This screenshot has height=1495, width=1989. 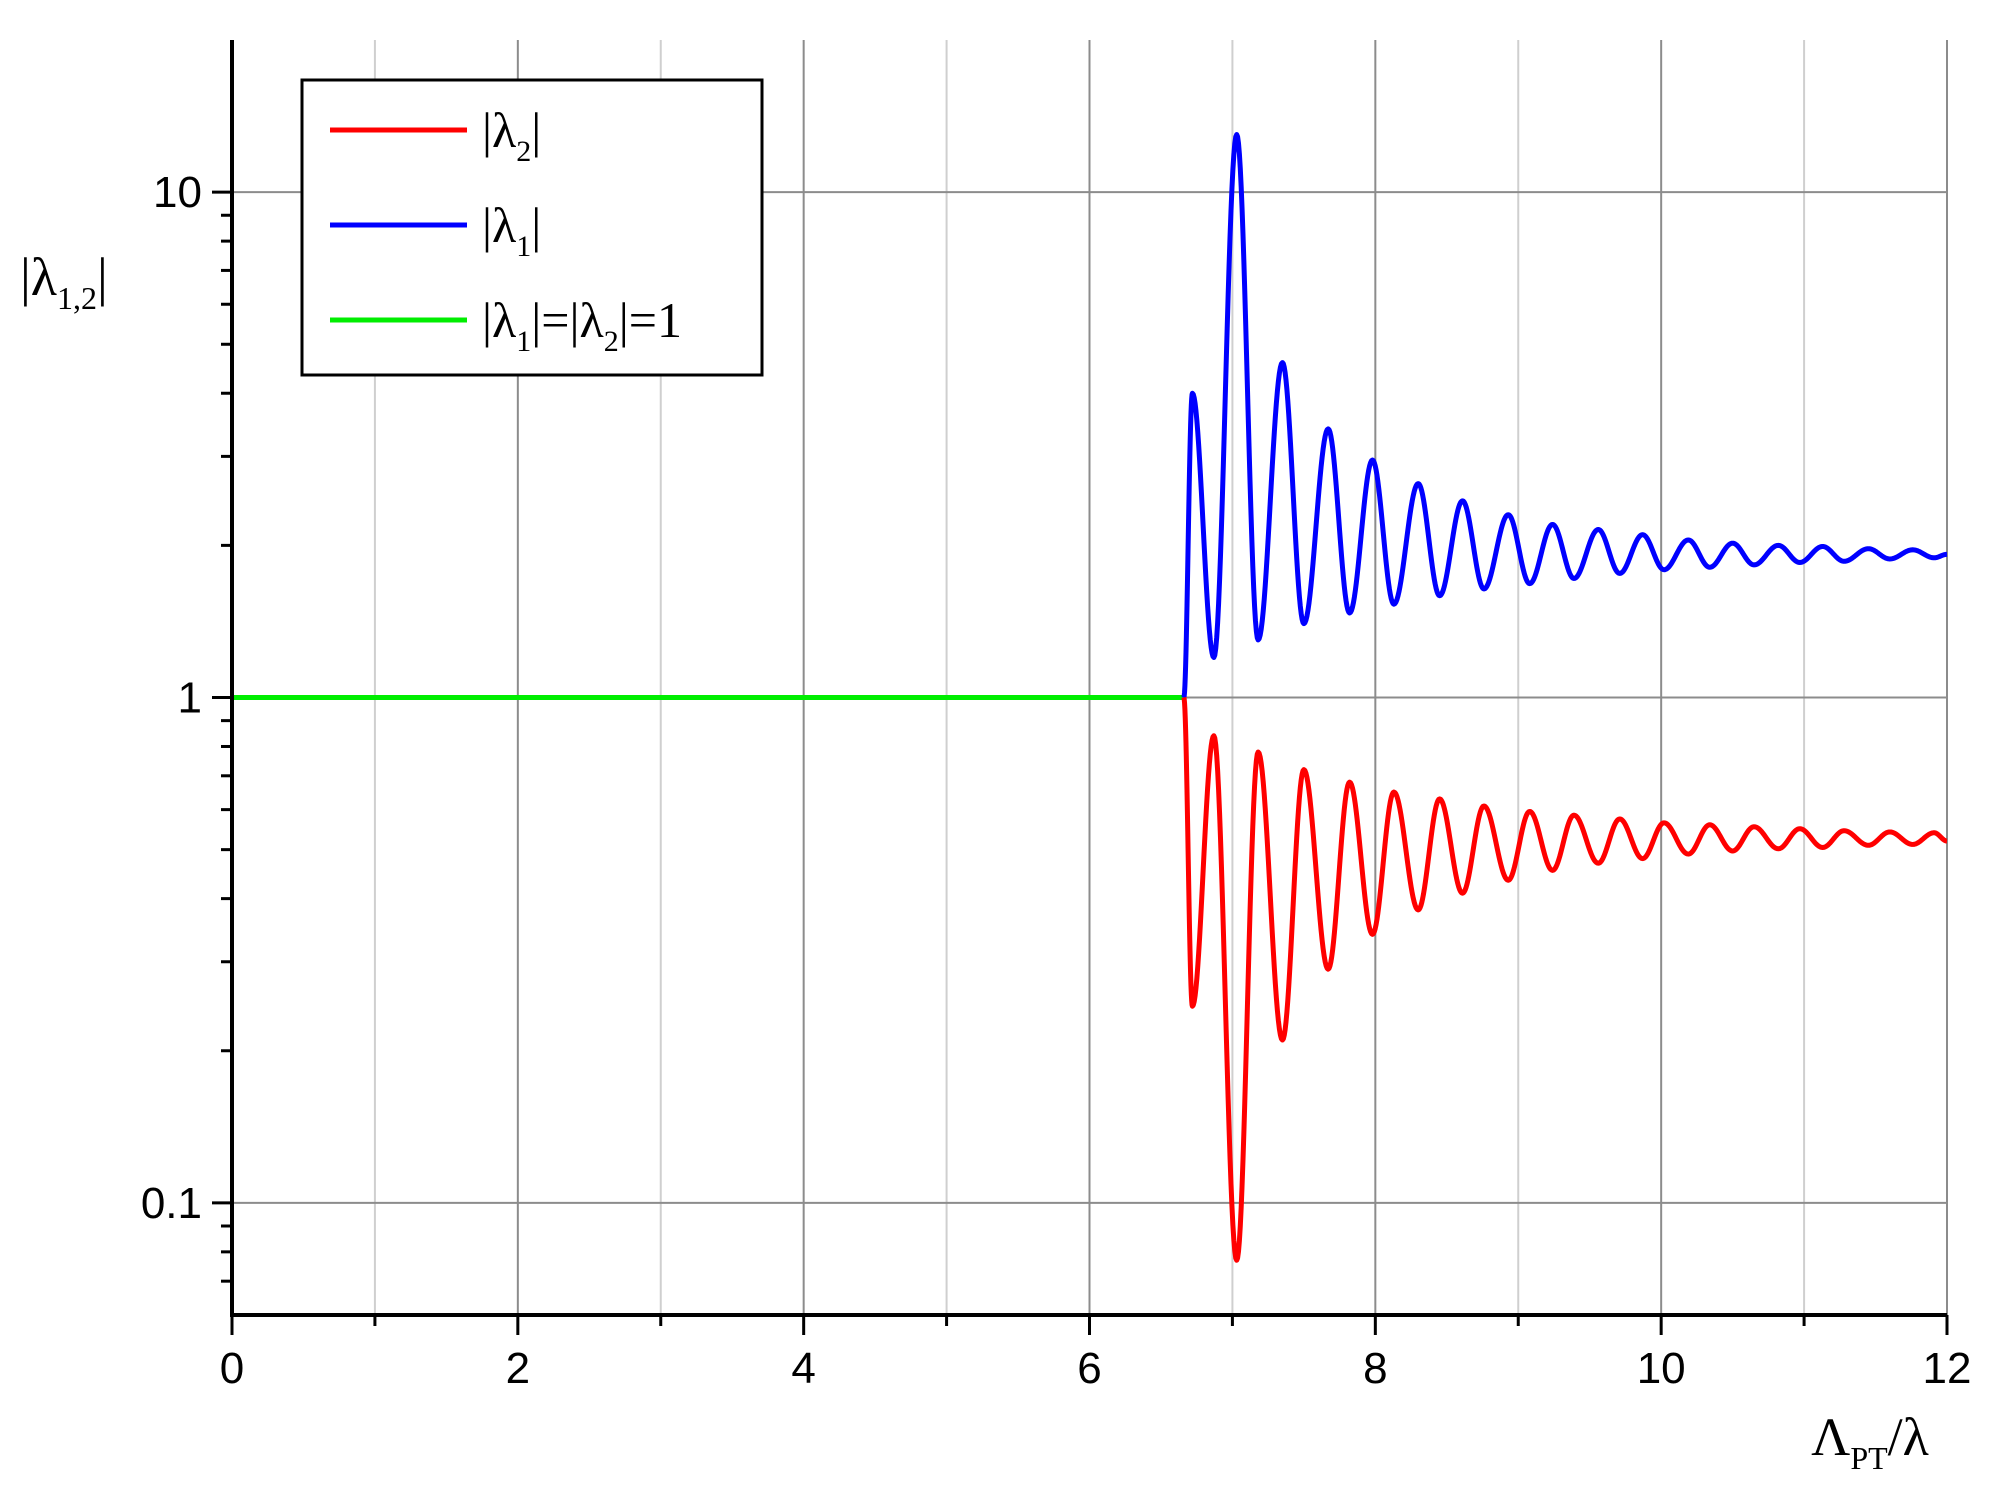 I want to click on x-tick-label-8: 8, so click(x=1375, y=1368).